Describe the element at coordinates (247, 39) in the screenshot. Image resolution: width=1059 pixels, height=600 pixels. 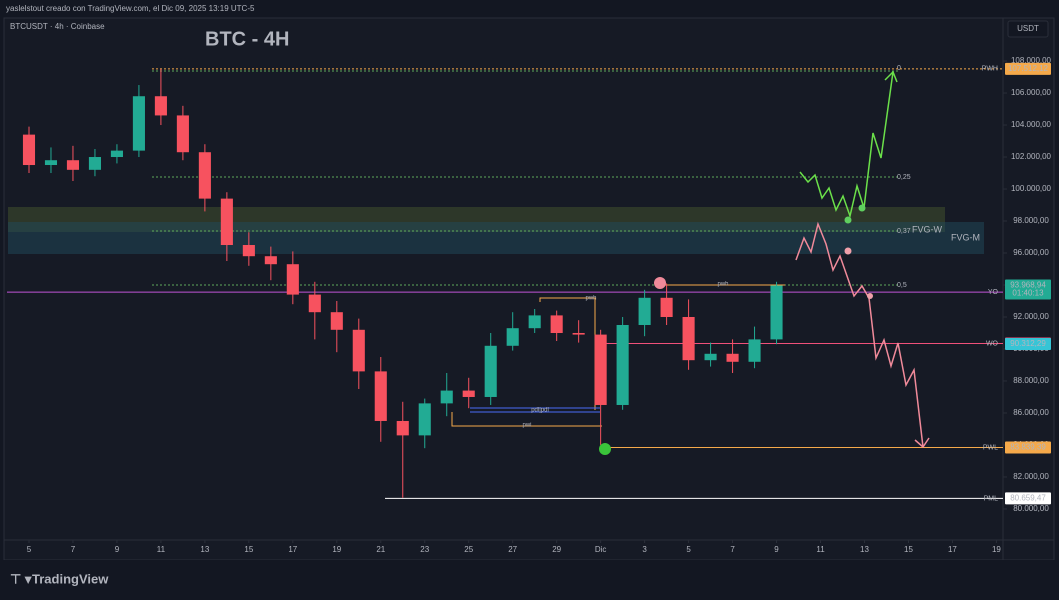
I see `chart-title: BTC - 4H` at that location.